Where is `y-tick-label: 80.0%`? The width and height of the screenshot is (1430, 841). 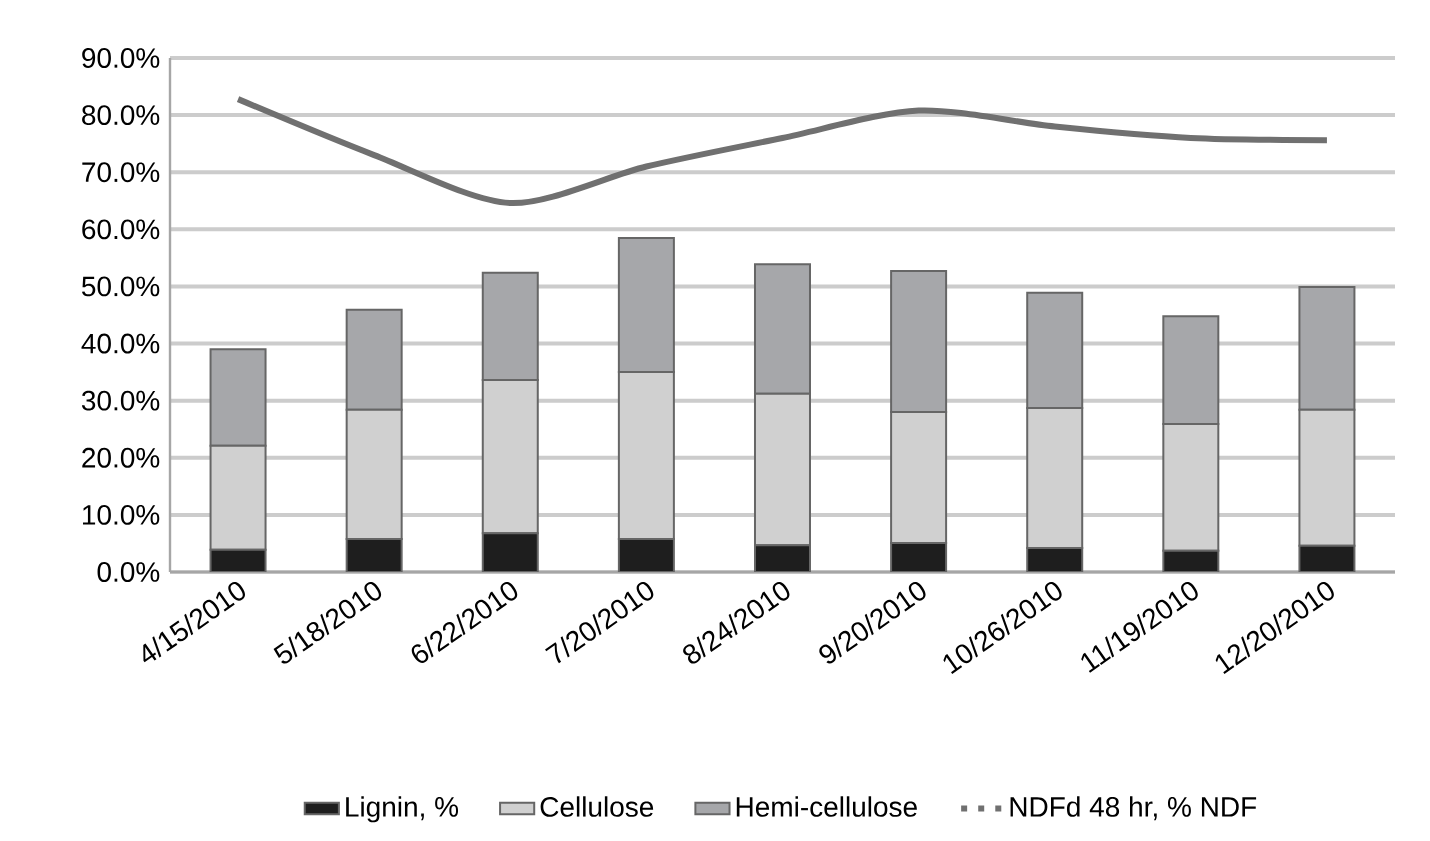
y-tick-label: 80.0% is located at coordinates (121, 115).